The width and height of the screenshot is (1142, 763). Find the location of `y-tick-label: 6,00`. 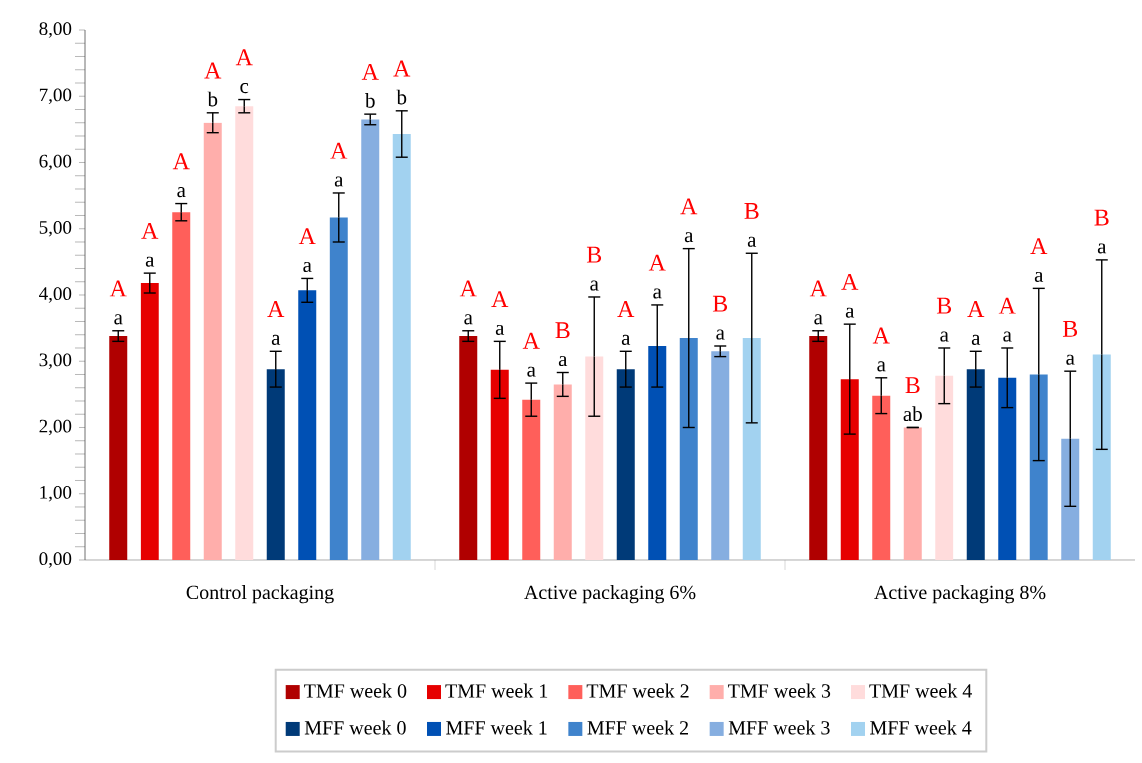

y-tick-label: 6,00 is located at coordinates (55, 162).